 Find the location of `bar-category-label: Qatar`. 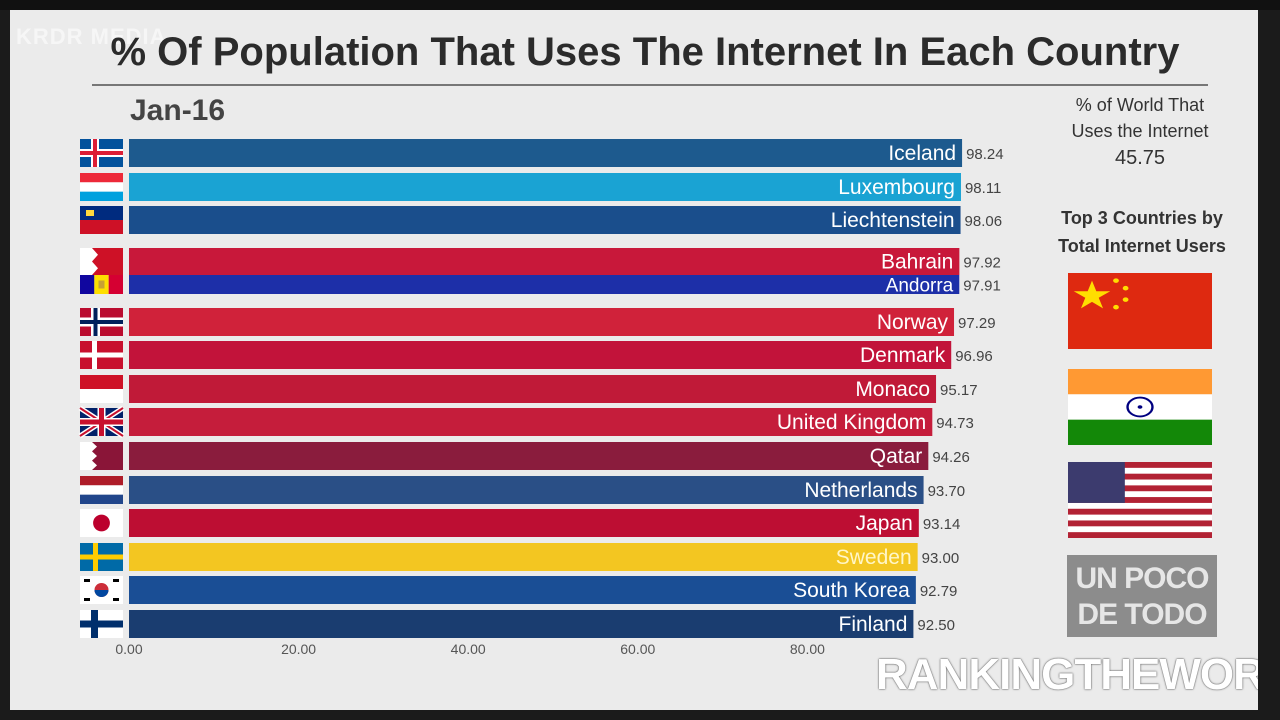

bar-category-label: Qatar is located at coordinates (896, 456).